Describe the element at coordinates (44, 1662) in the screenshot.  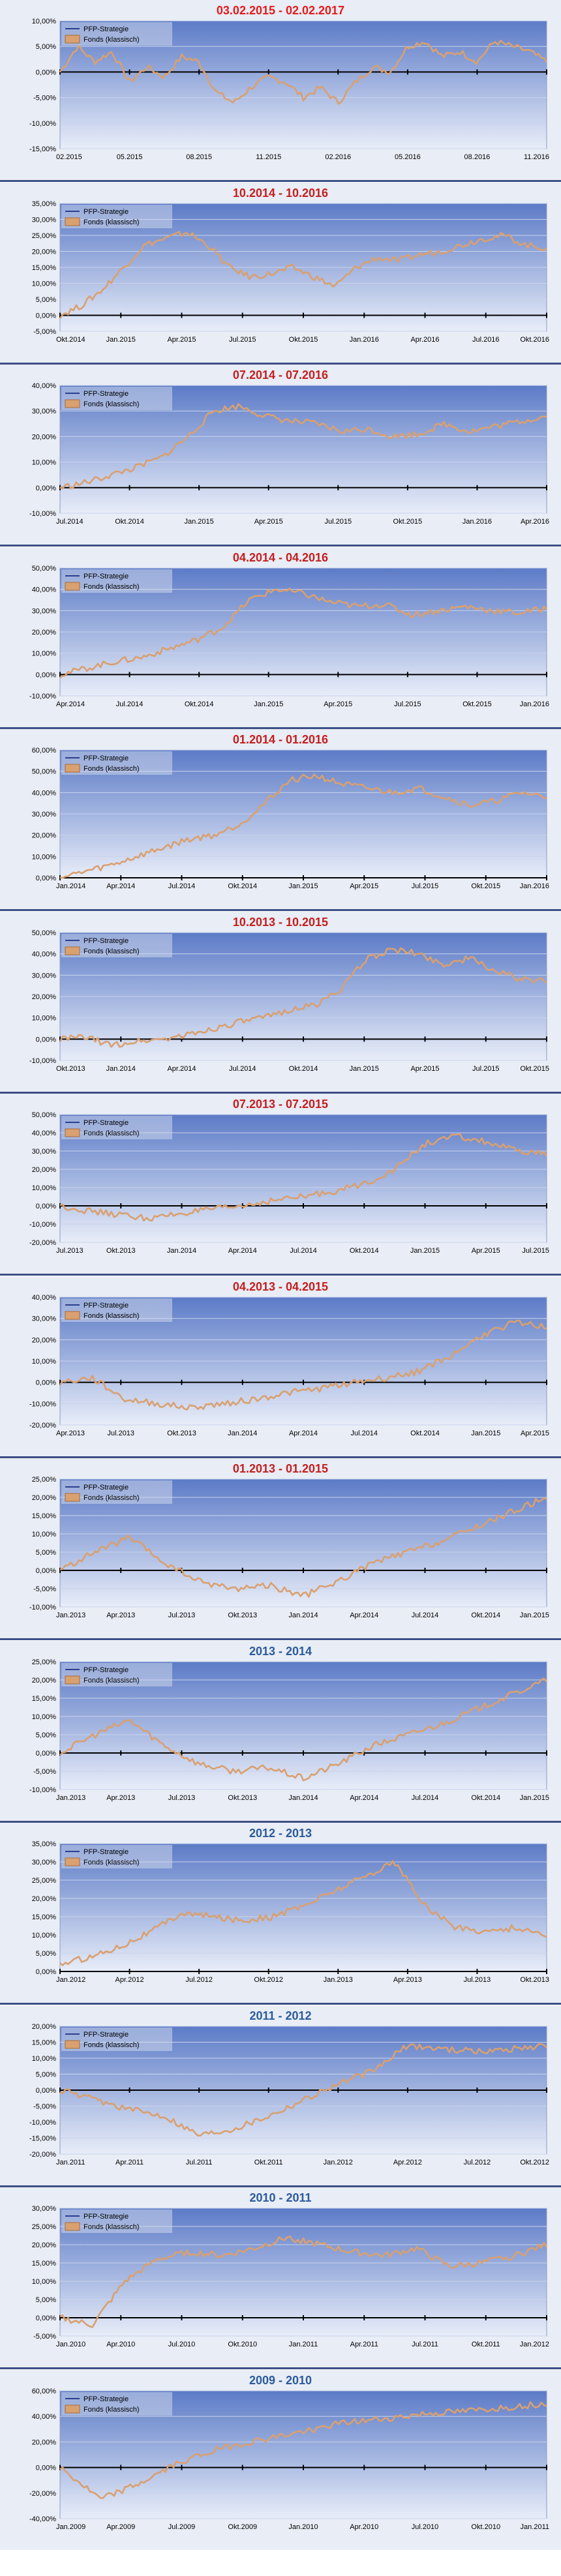
I see `y-tick-label: 25,00%` at that location.